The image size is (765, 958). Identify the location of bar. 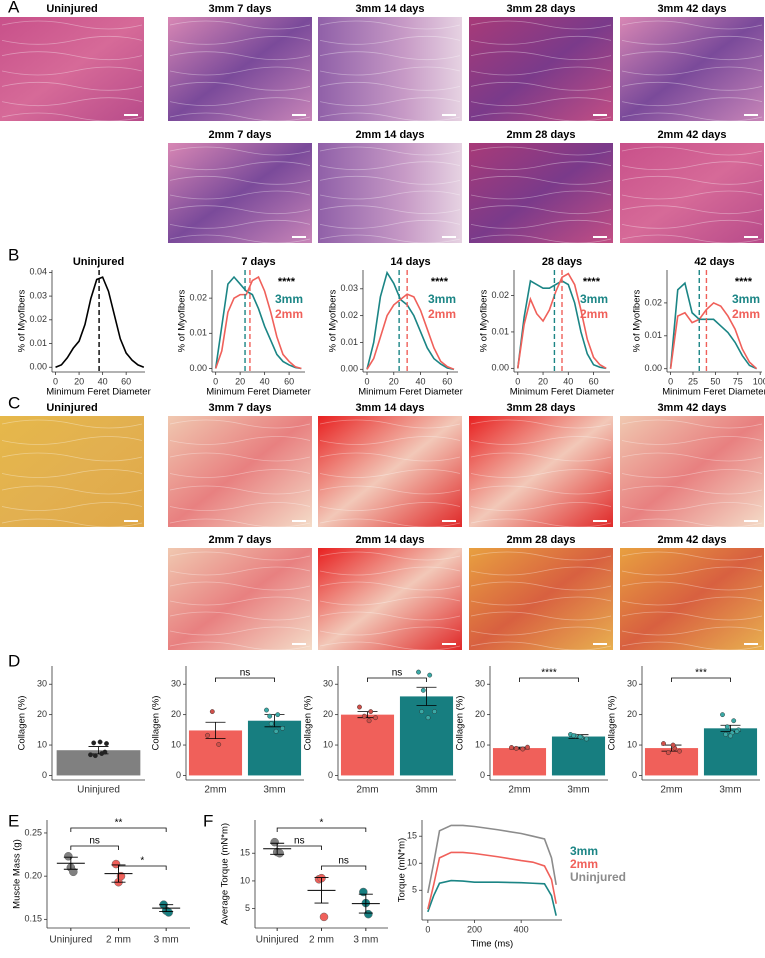
(367, 745).